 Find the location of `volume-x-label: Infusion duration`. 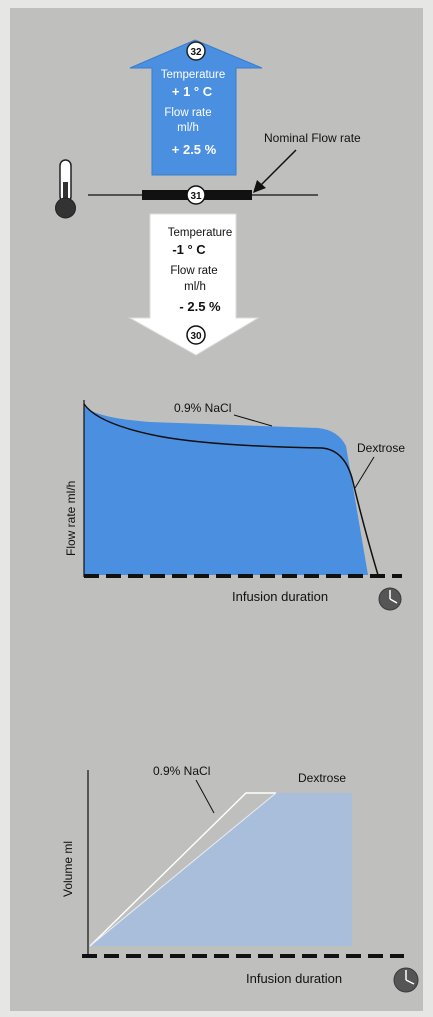

volume-x-label: Infusion duration is located at coordinates (294, 978).